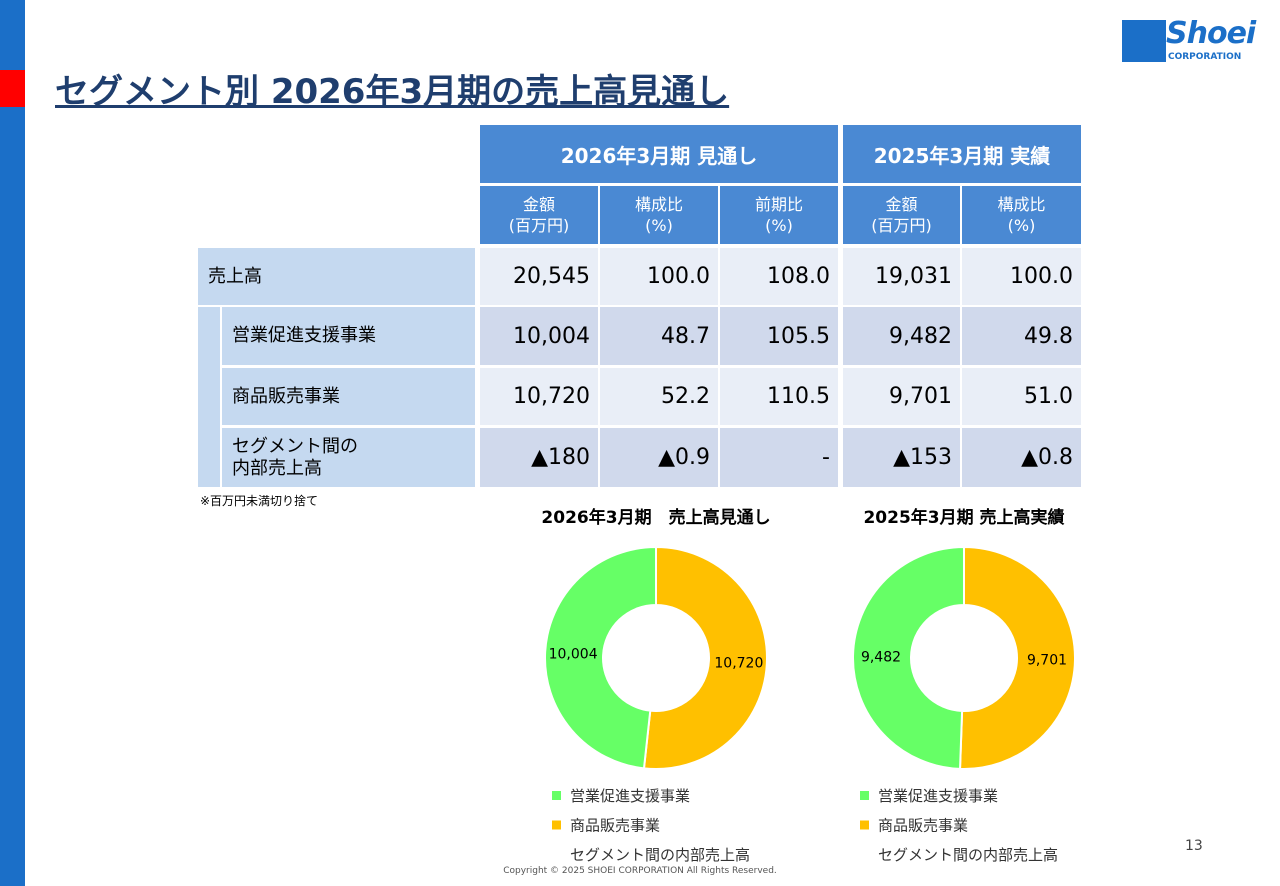 This screenshot has height=886, width=1280. I want to click on row-label-line: 営業促進支援事業, so click(304, 335).